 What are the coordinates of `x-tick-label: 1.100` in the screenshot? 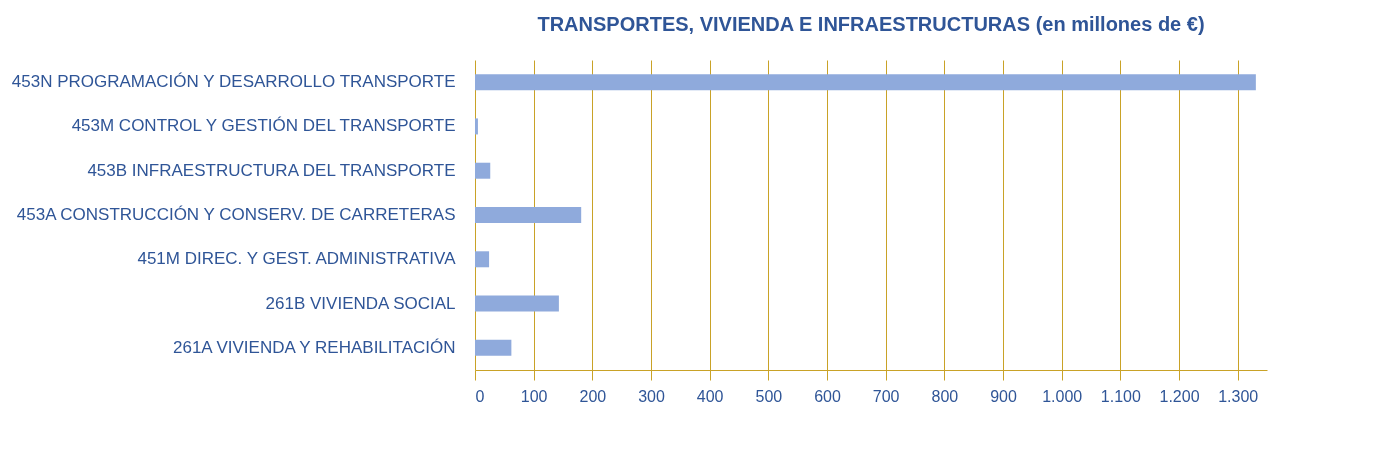 It's located at (1120, 396).